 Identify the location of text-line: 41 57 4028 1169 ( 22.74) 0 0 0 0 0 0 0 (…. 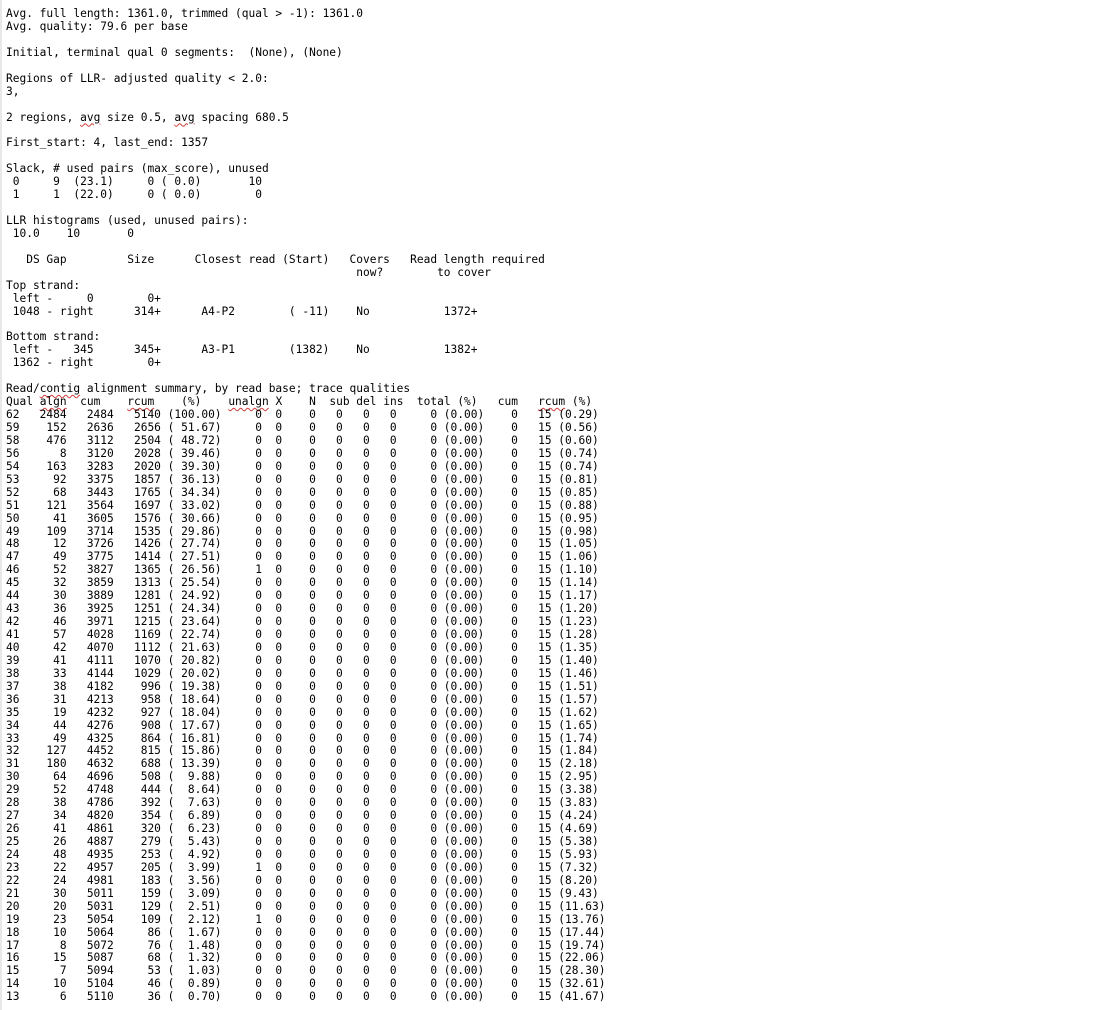
(302, 634).